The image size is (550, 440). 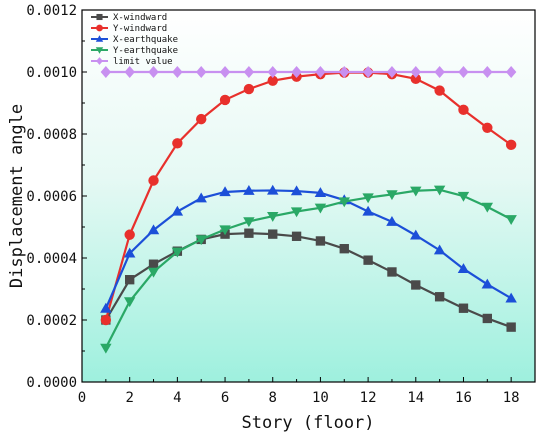 I want to click on legend-item: limit value, so click(x=132, y=62).